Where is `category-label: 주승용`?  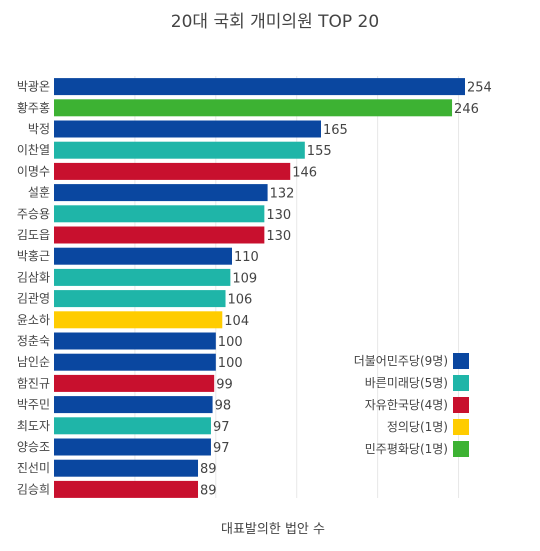 category-label: 주승용 is located at coordinates (33, 214).